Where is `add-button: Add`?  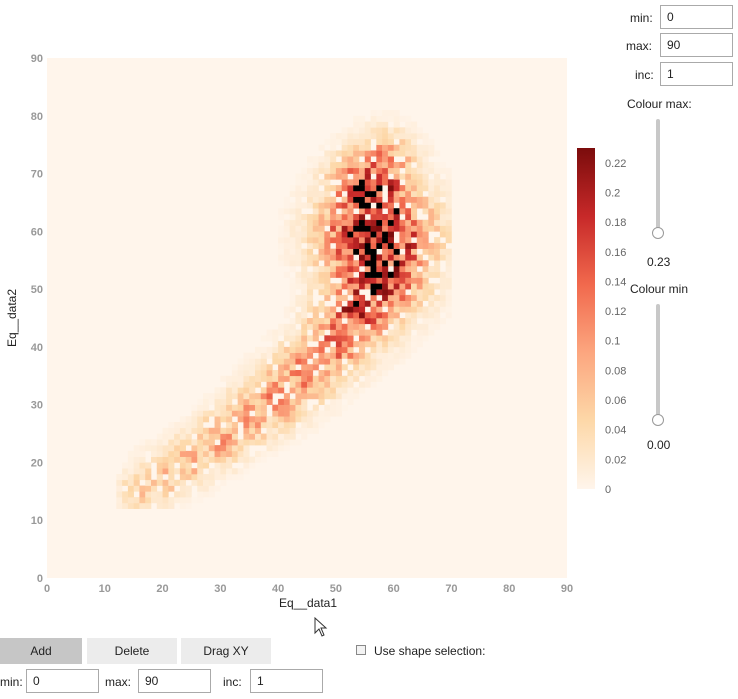 add-button: Add is located at coordinates (41, 651).